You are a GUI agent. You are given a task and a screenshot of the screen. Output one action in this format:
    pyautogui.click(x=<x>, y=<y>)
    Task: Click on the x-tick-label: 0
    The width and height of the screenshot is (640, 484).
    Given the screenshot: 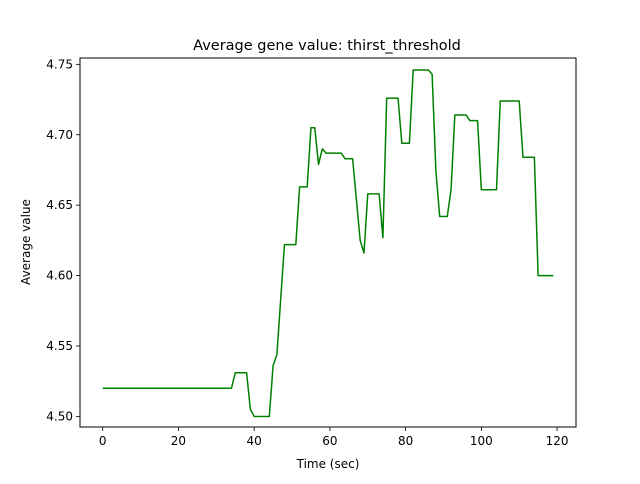 What is the action you would take?
    pyautogui.click(x=103, y=441)
    